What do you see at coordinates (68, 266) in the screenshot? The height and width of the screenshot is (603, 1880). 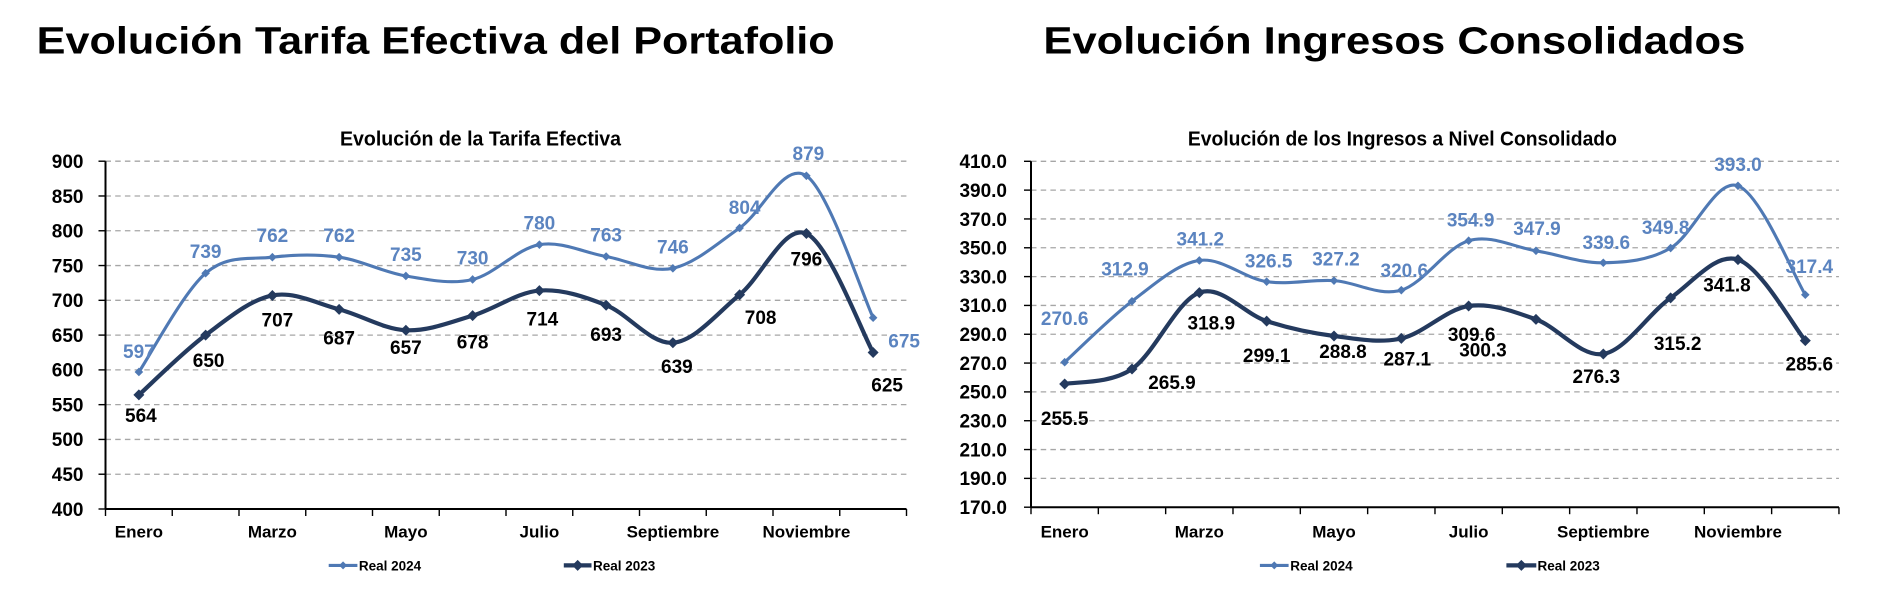 I see `svg-text: 750` at bounding box center [68, 266].